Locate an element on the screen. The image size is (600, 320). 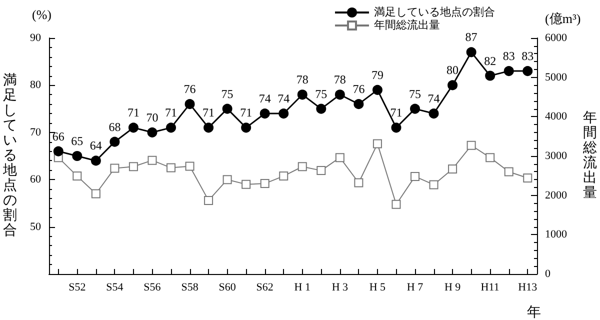
text: (億m³) is located at coordinates (563, 18).